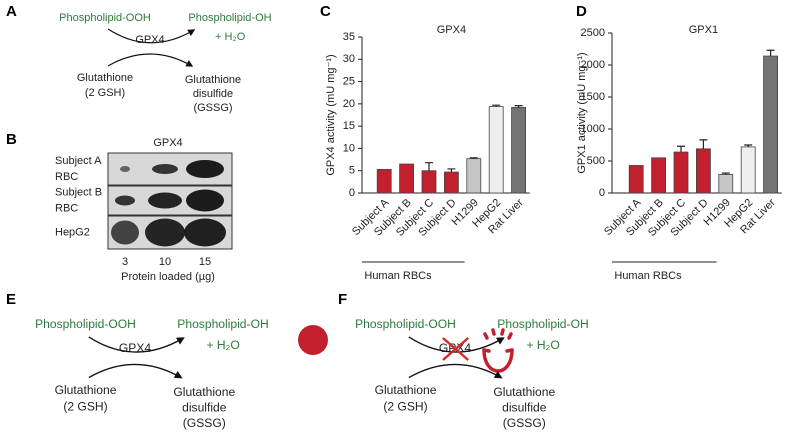 The image size is (789, 439). What do you see at coordinates (352, 171) in the screenshot?
I see `y-tick-label: 5` at bounding box center [352, 171].